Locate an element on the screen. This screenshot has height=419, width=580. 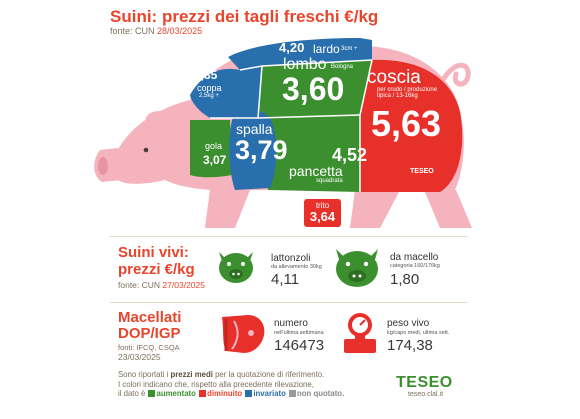
live-title-line1: Suini vivi: is located at coordinates (153, 252).